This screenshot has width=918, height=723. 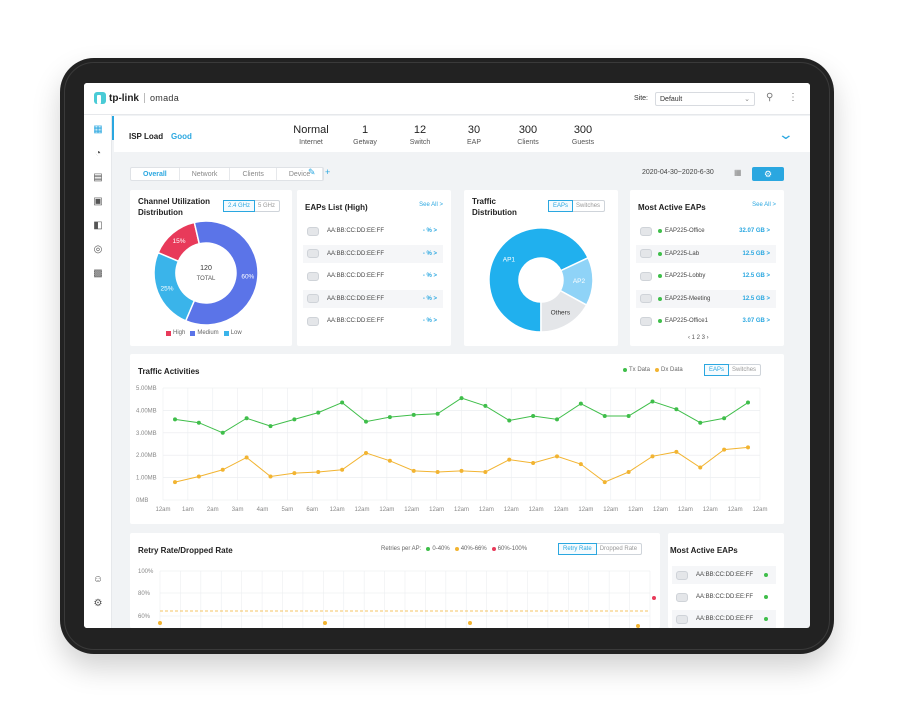 I want to click on location-icon: ◎, so click(x=98, y=249).